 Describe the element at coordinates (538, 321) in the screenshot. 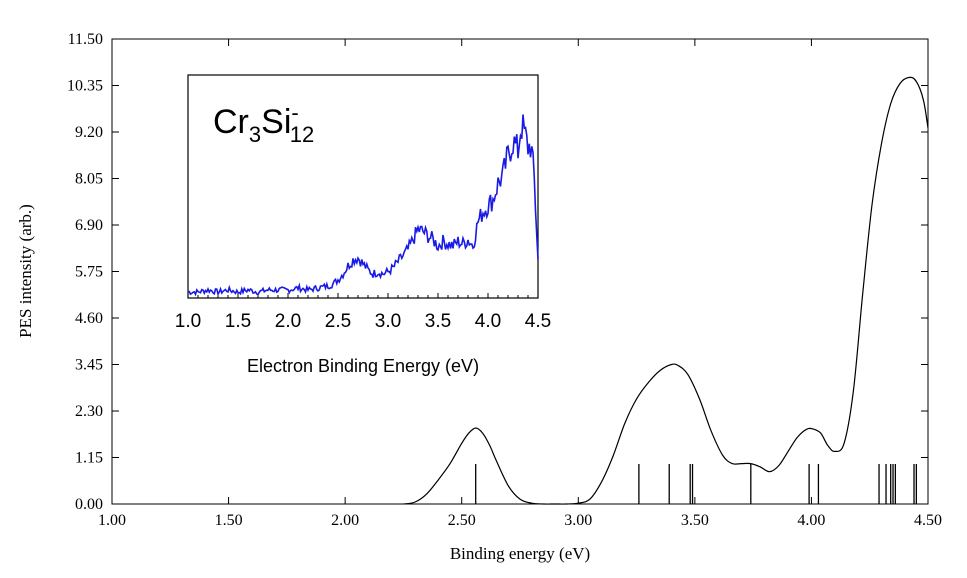

I see `inset-x-tick-label: 4.5` at that location.